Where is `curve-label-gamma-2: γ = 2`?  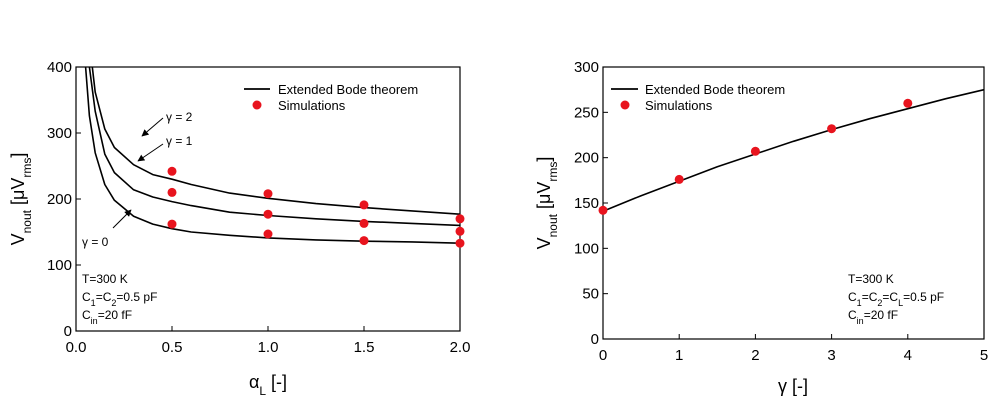 curve-label-gamma-2: γ = 2 is located at coordinates (179, 117).